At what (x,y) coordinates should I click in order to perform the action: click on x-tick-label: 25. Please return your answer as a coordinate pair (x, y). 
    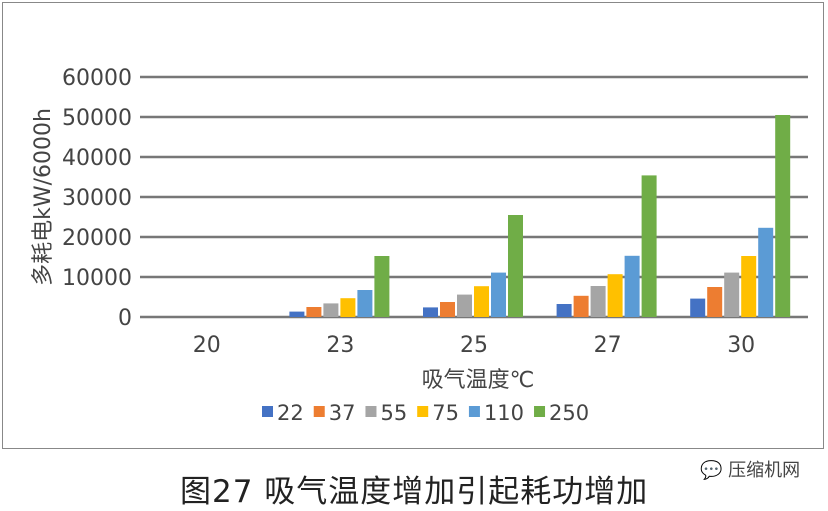
    Looking at the image, I should click on (474, 345).